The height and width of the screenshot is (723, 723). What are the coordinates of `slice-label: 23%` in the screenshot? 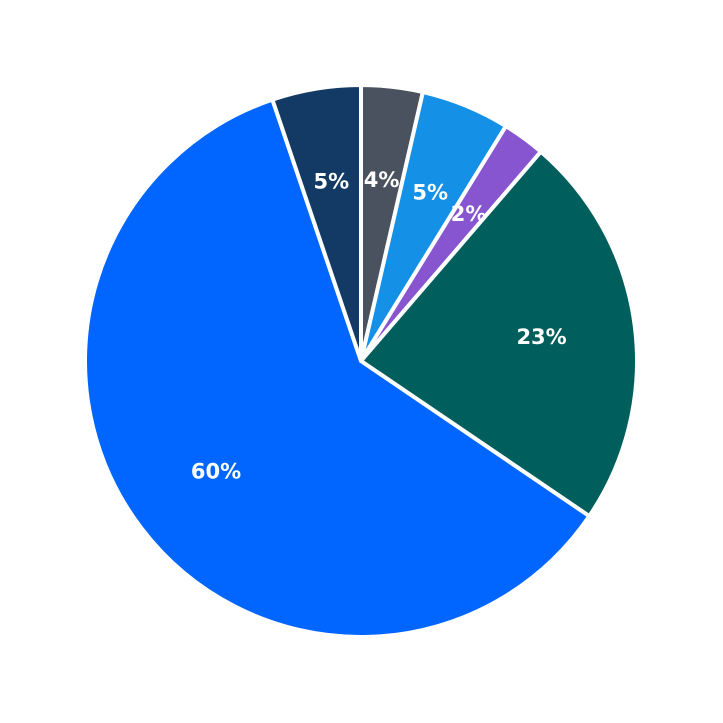 It's located at (541, 337).